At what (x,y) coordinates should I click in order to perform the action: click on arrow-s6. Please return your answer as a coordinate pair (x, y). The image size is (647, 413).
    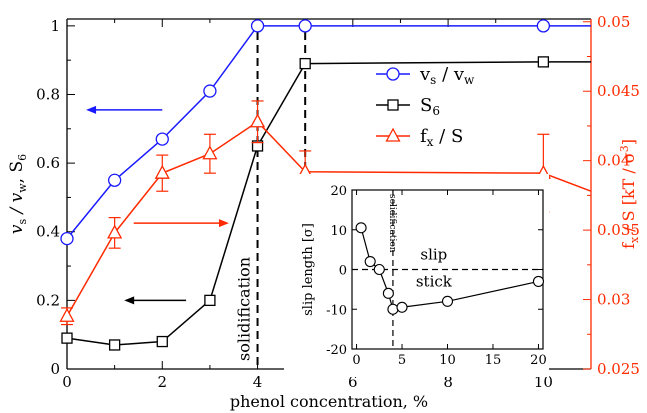
    Looking at the image, I should click on (155, 300).